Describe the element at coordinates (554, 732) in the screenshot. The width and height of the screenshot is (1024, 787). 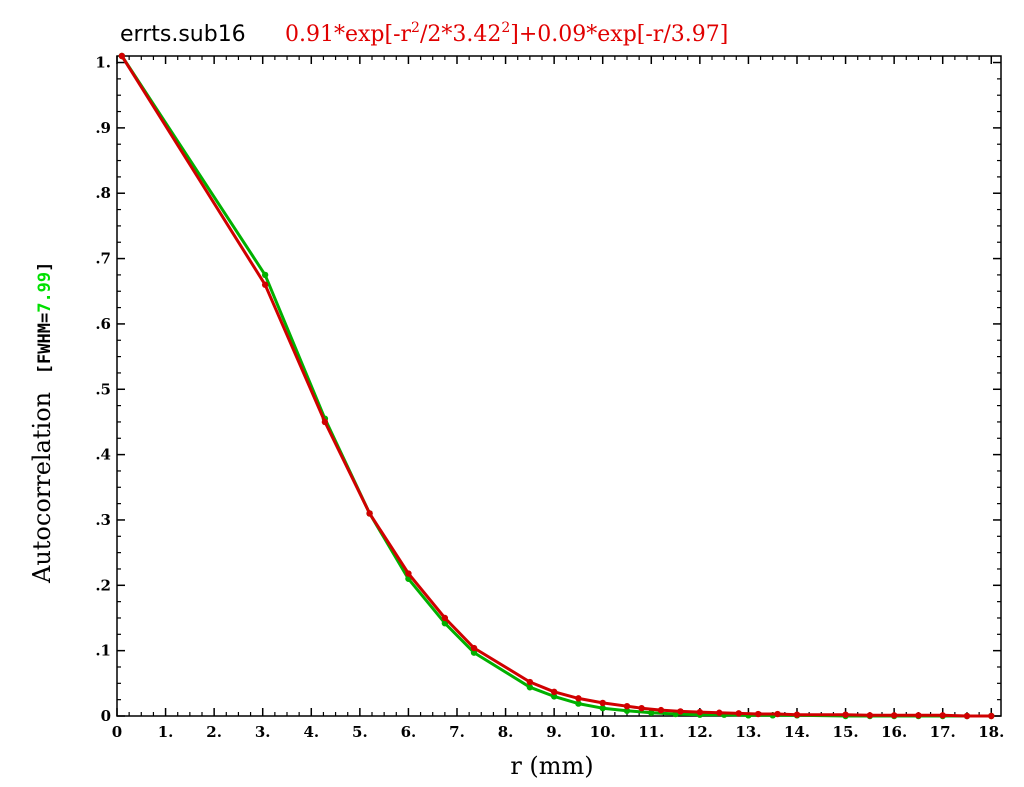
I see `x-tick-label: 9.` at that location.